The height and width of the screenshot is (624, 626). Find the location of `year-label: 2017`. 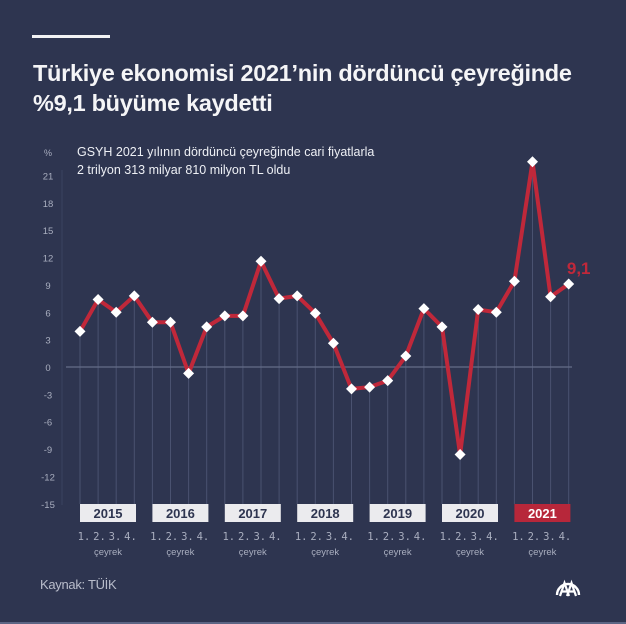

year-label: 2017 is located at coordinates (252, 513).